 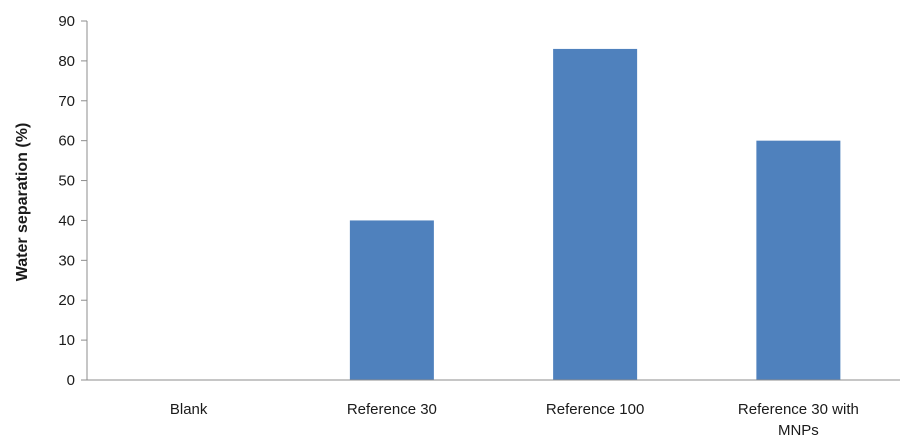 I want to click on x-category-label-line: Blank, so click(x=189, y=409).